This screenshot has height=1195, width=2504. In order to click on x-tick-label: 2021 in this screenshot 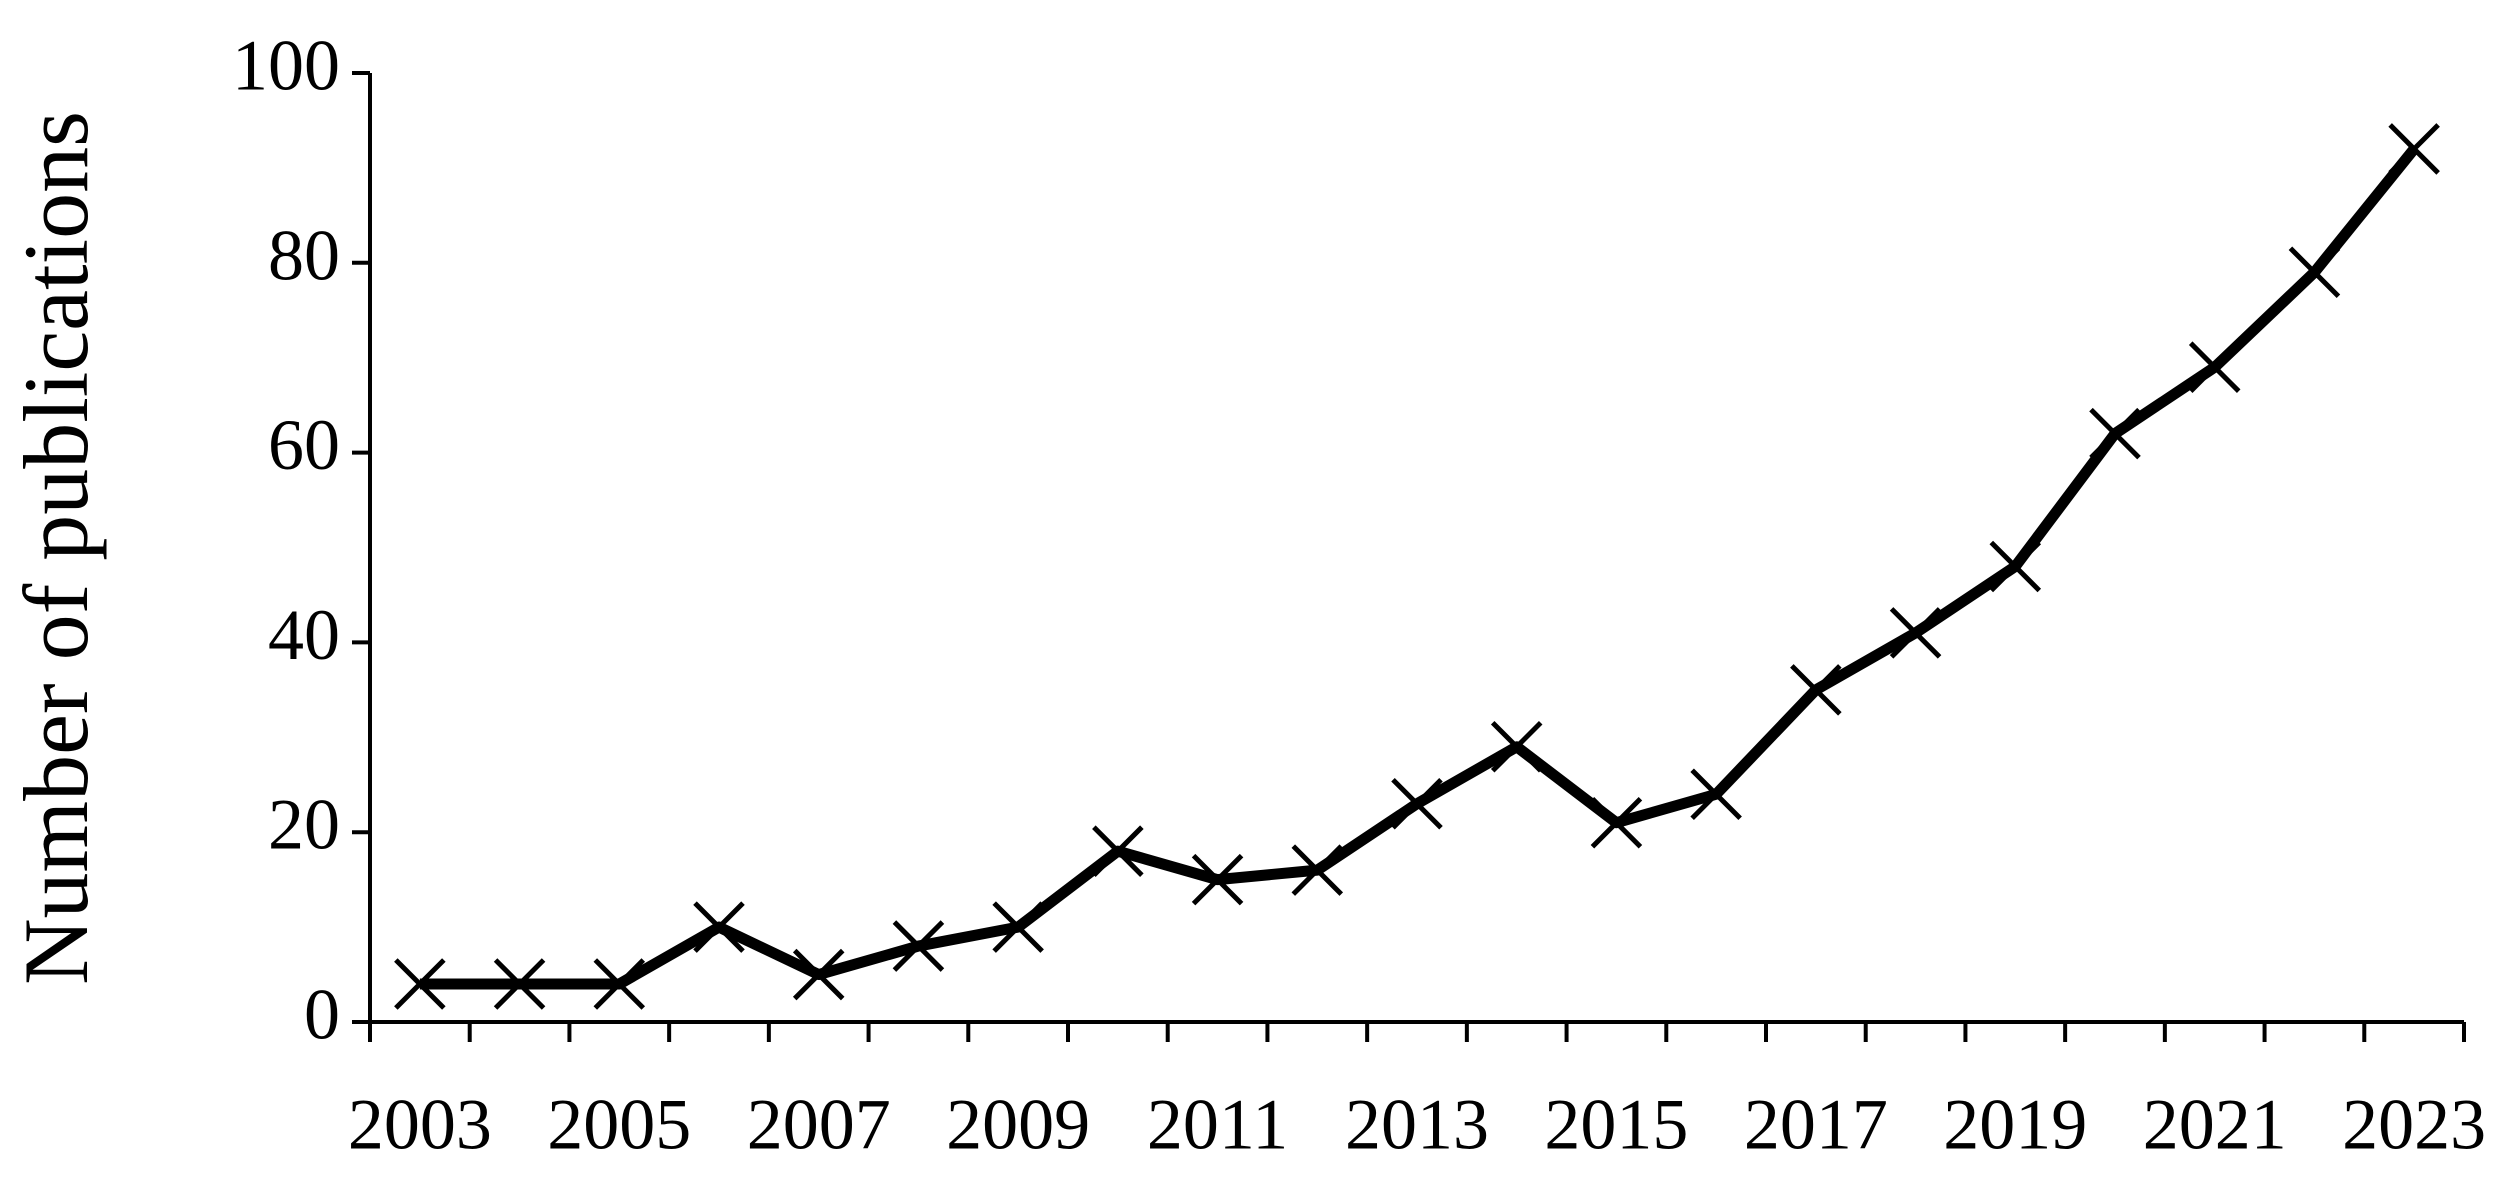, I will do `click(2215, 1125)`.